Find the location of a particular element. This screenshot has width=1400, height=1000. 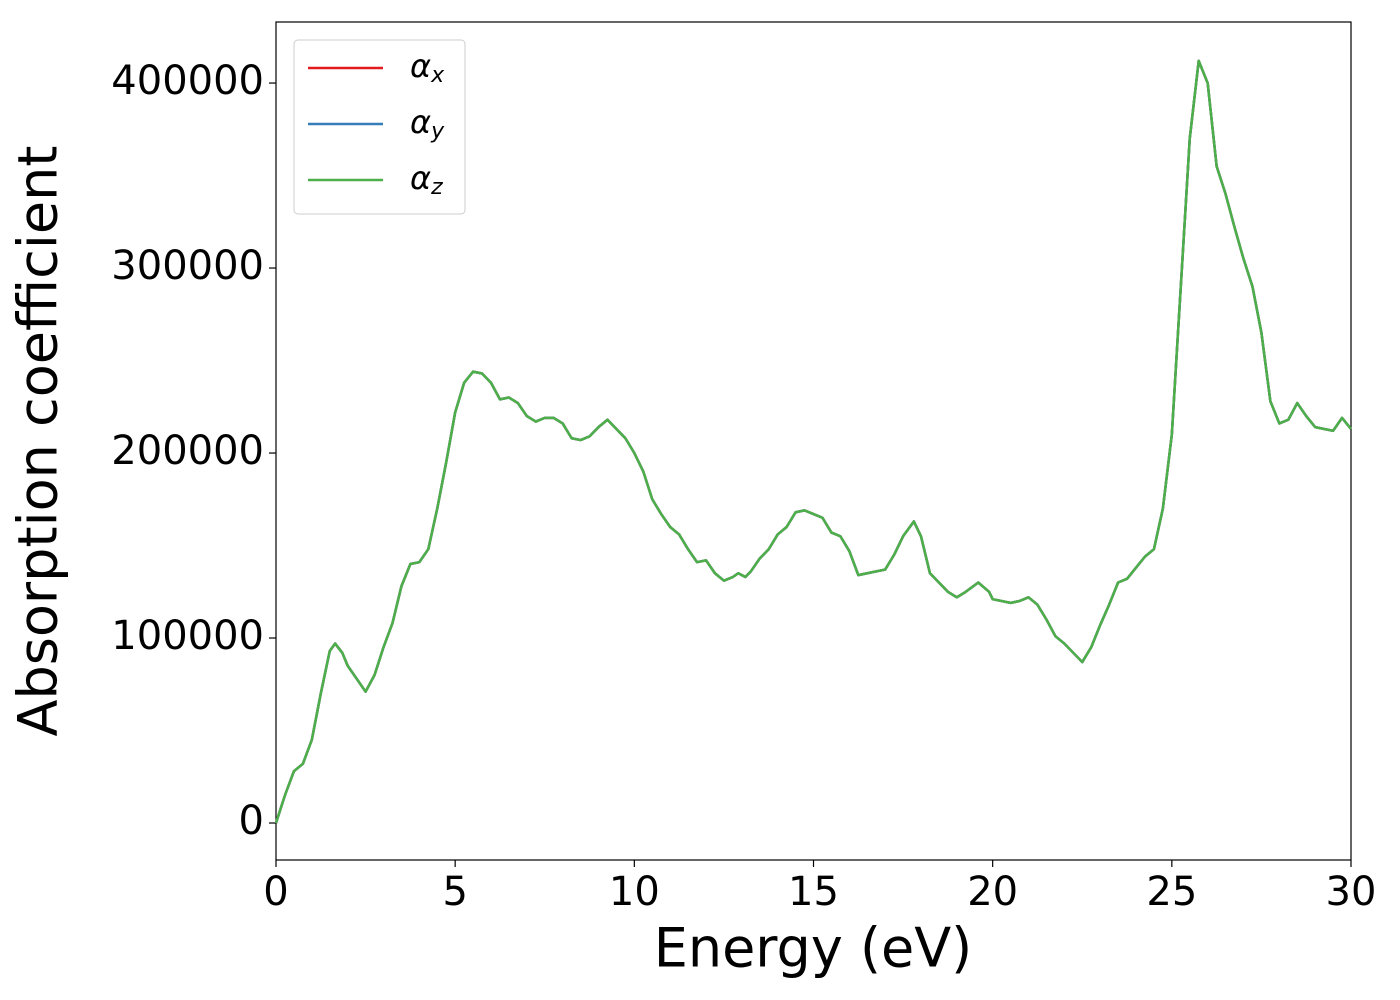

x-tick-label: 15 is located at coordinates (813, 892).